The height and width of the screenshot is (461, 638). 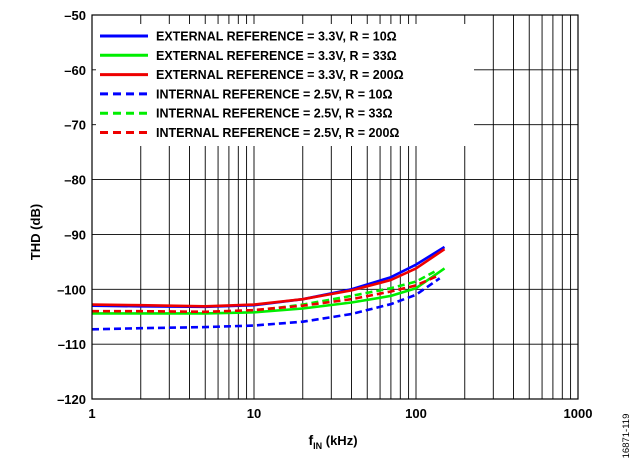 What do you see at coordinates (75, 15) in the screenshot?
I see `y-tick-label: –50` at bounding box center [75, 15].